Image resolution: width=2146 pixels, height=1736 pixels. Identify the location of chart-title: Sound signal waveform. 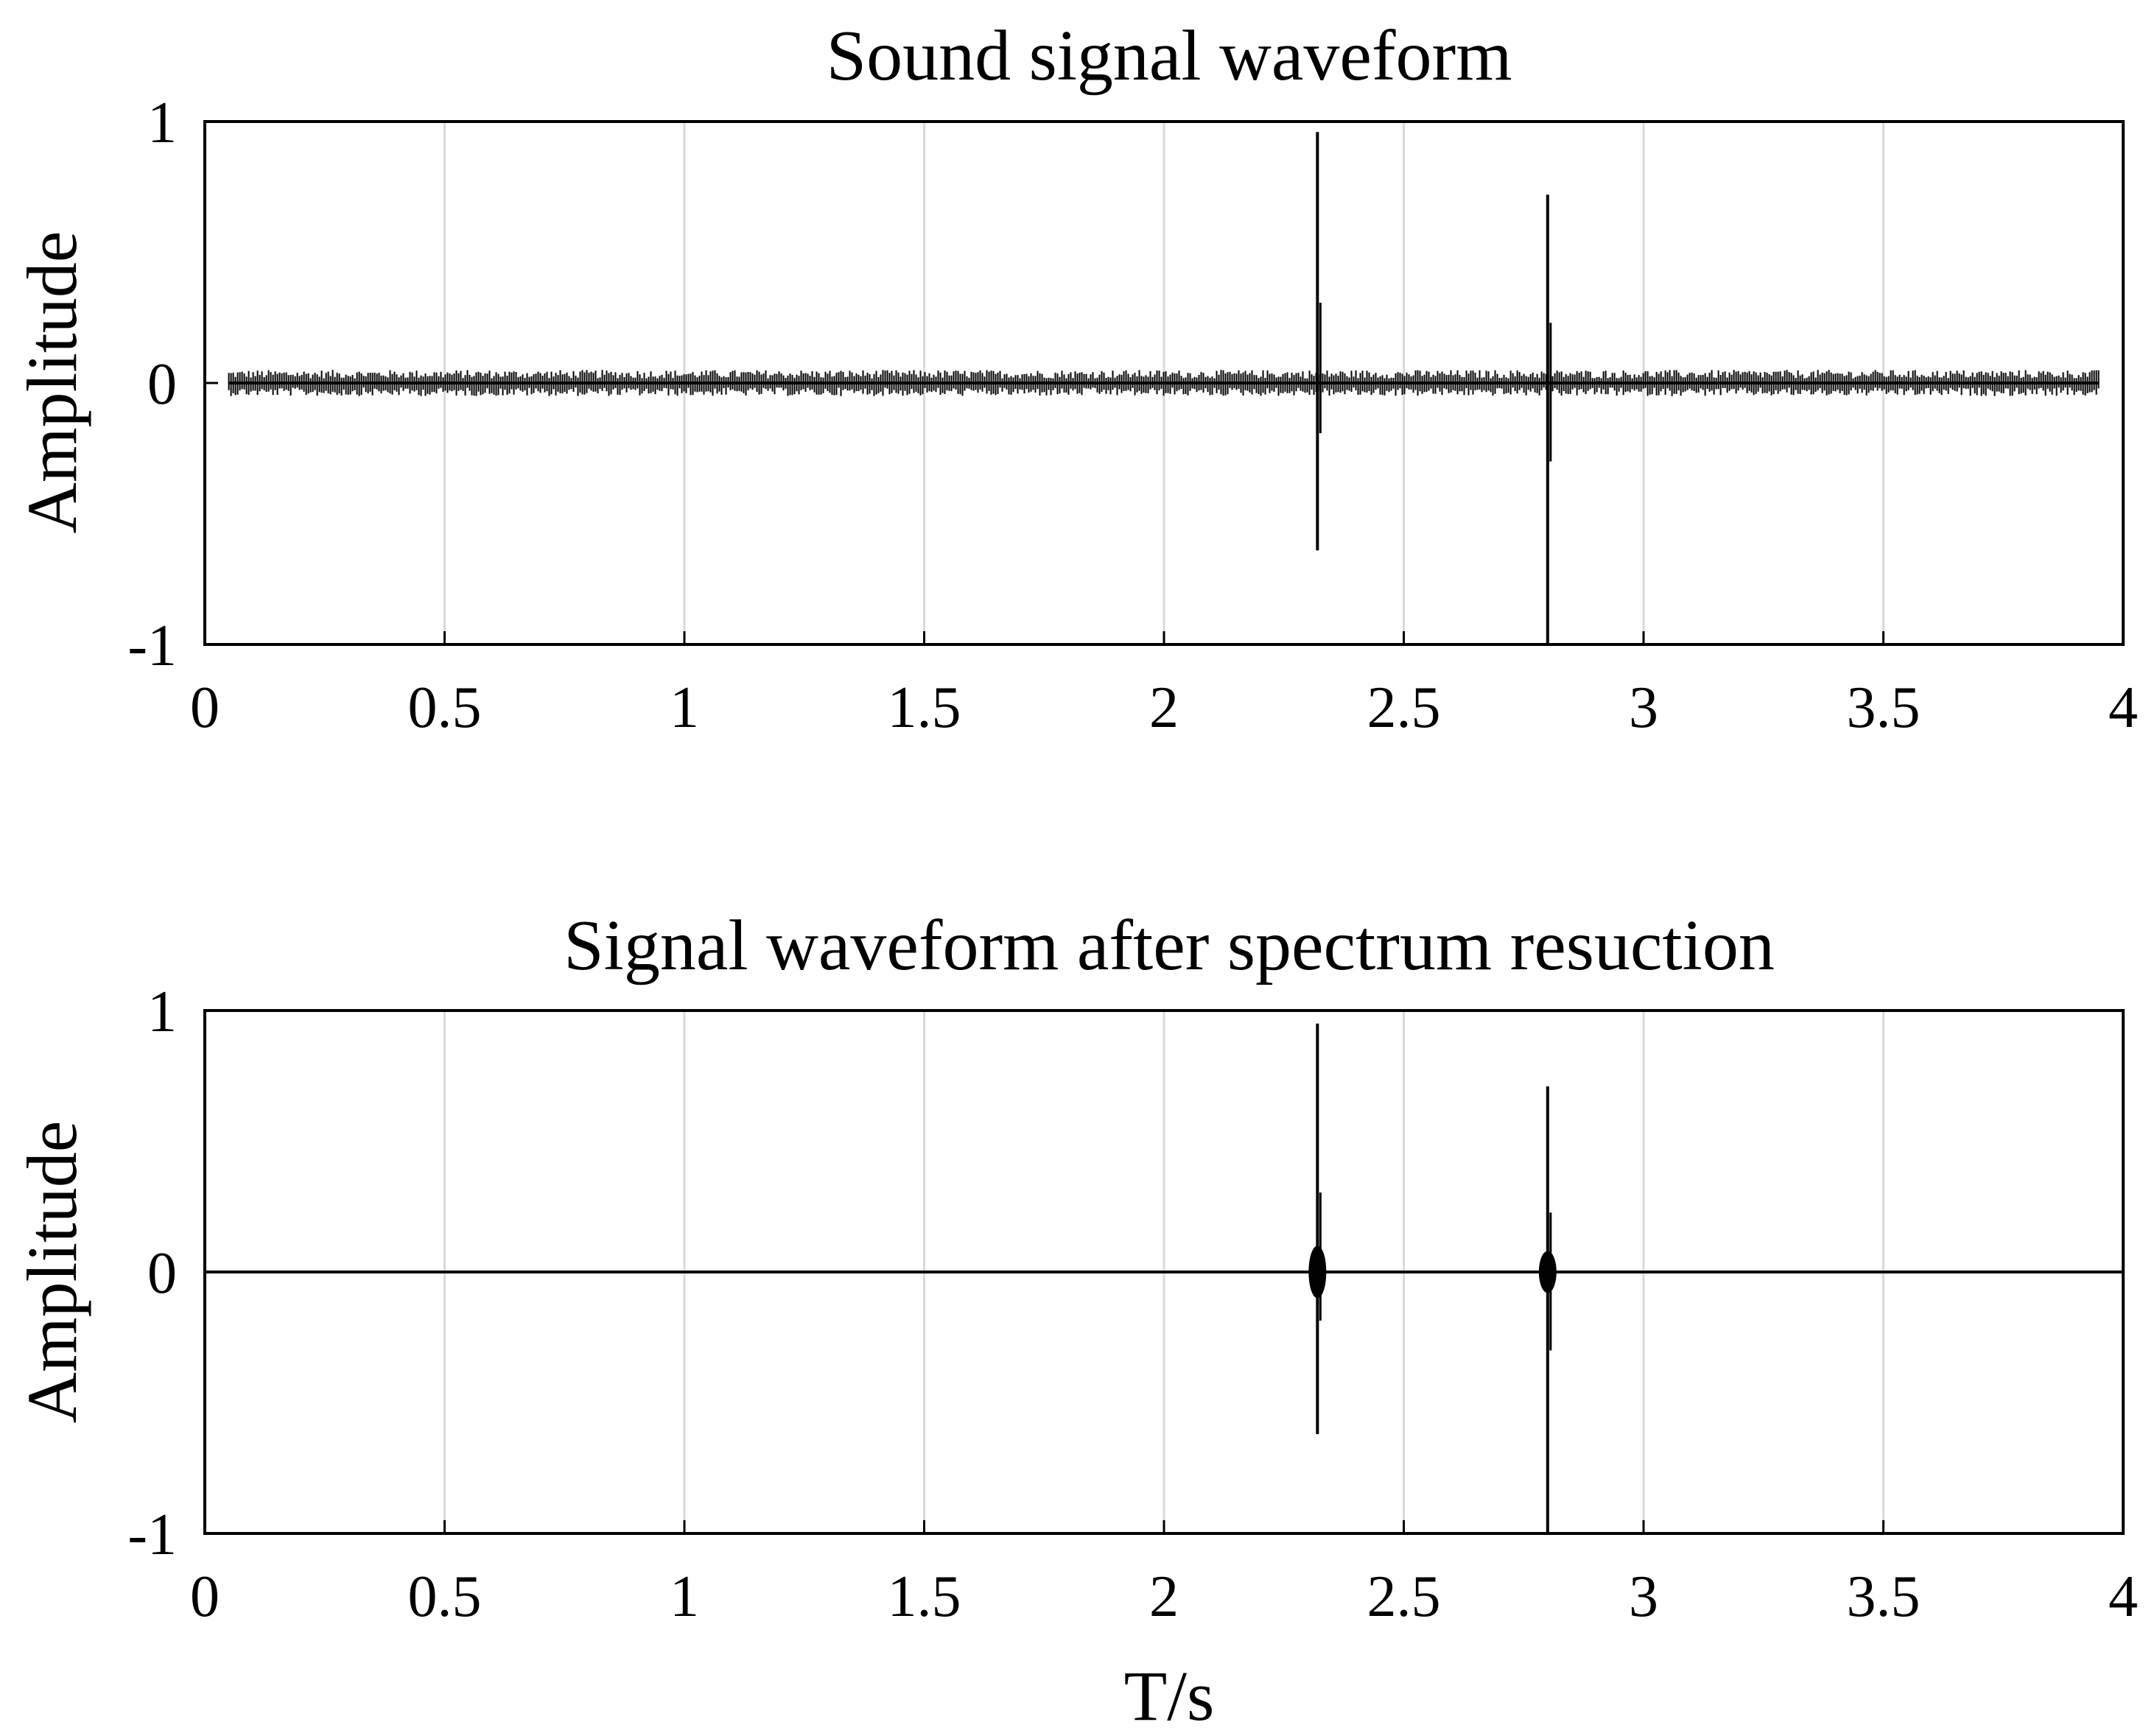
(1169, 56).